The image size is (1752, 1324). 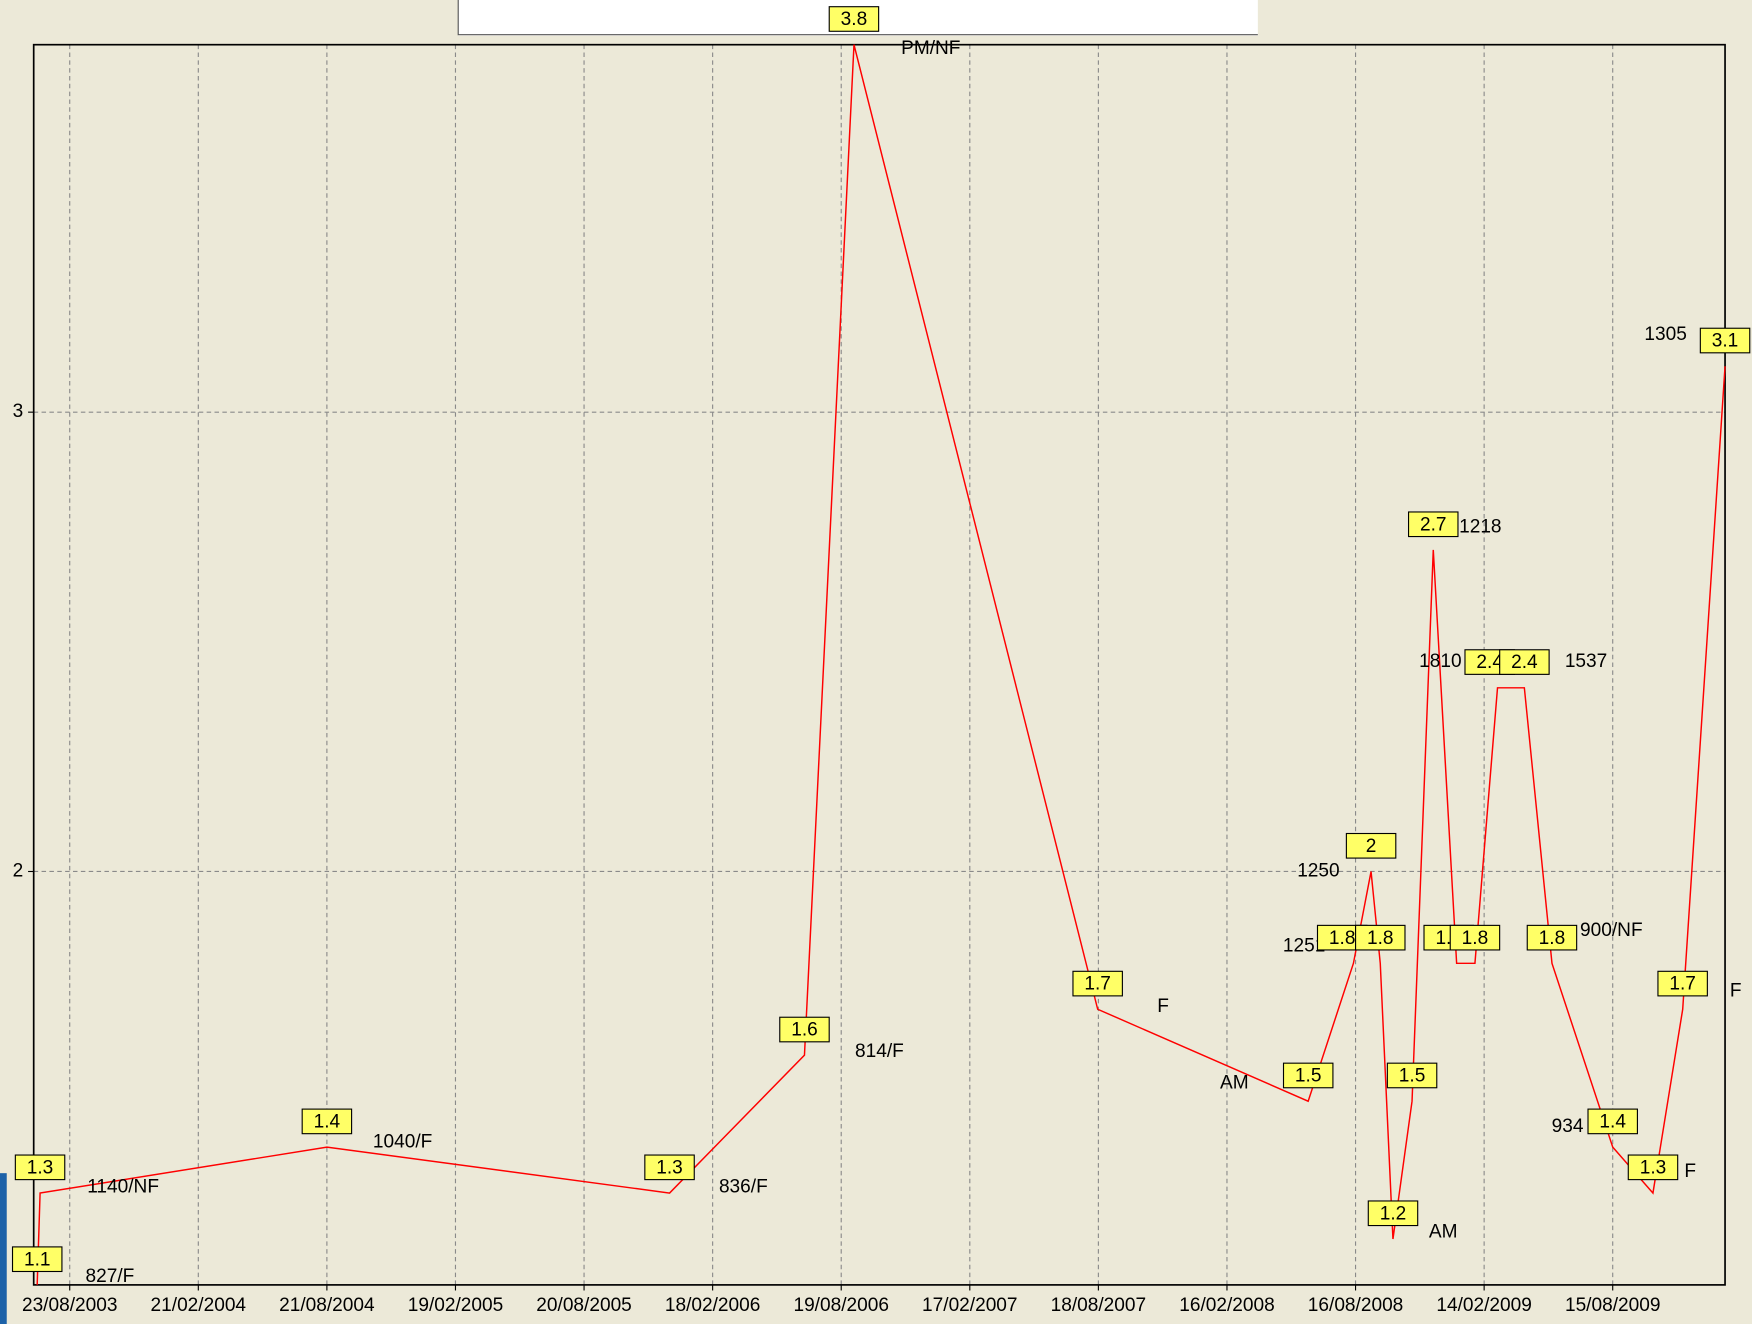 What do you see at coordinates (1318, 871) in the screenshot?
I see `point-annotation: 1250` at bounding box center [1318, 871].